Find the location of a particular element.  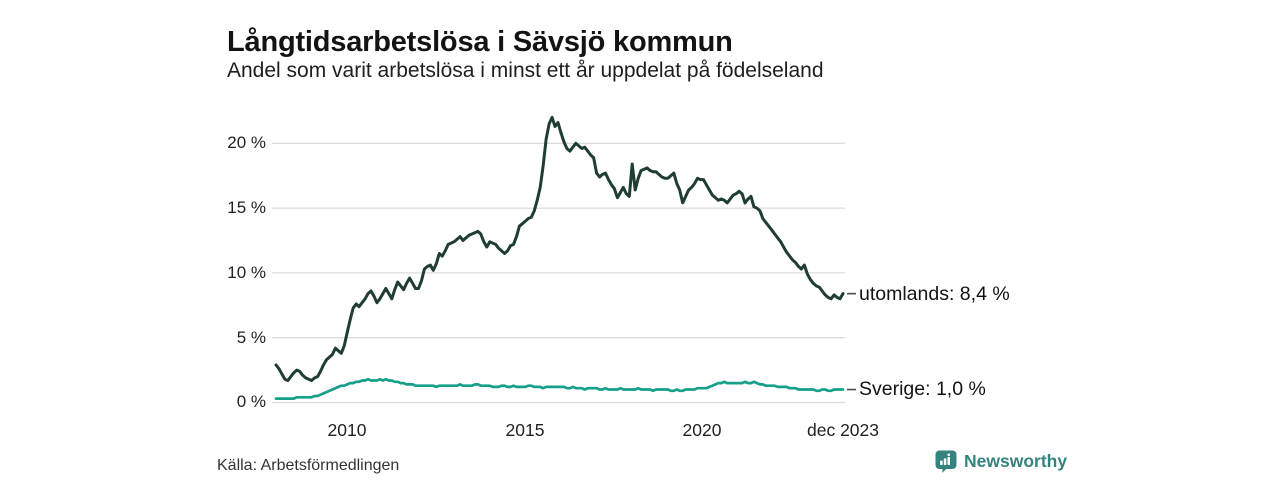

x-axis-label: 2015 is located at coordinates (525, 430).